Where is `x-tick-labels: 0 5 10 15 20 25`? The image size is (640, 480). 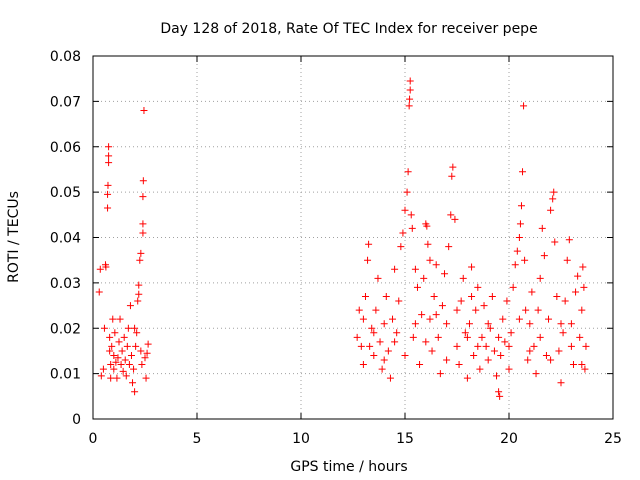 x-tick-labels: 0 5 10 15 20 25 is located at coordinates (355, 439).